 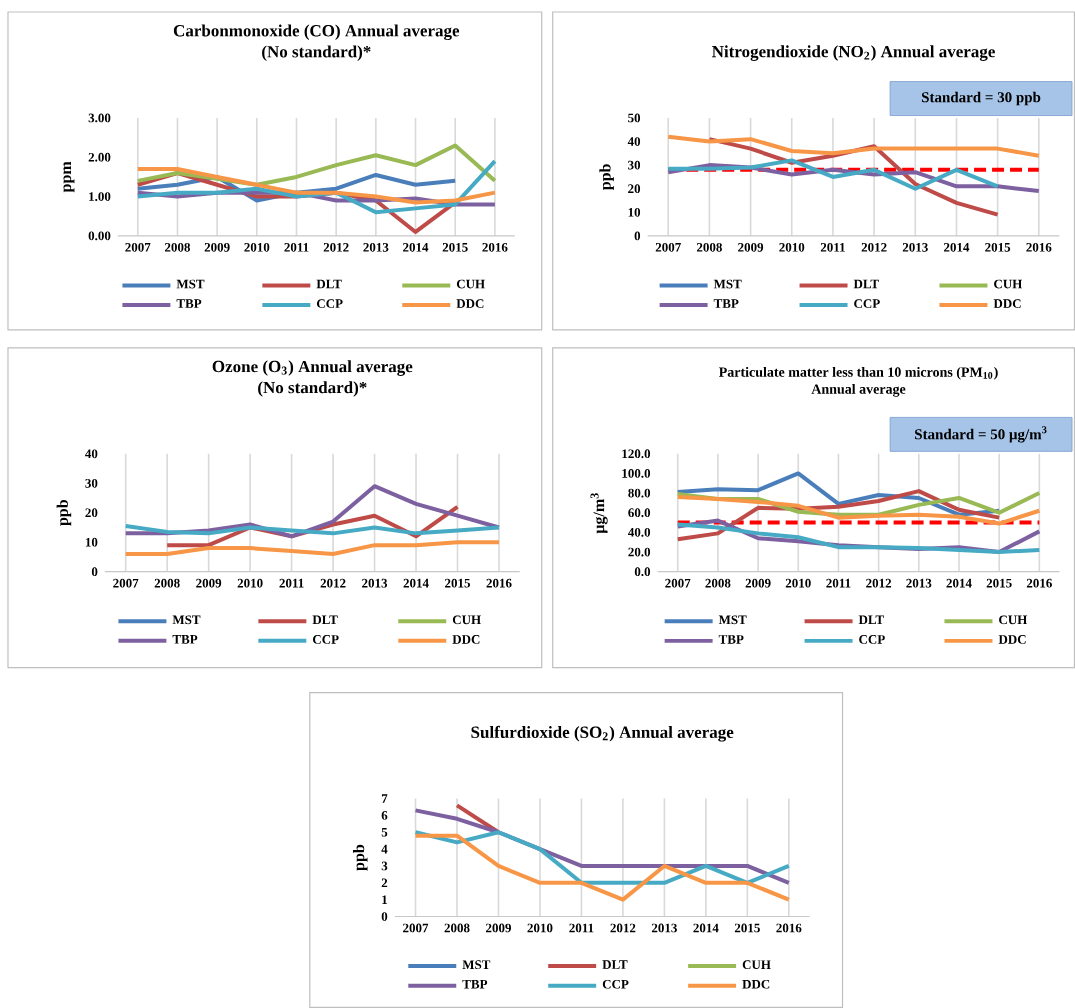 I want to click on y-tick-label: 40, so click(x=91, y=454).